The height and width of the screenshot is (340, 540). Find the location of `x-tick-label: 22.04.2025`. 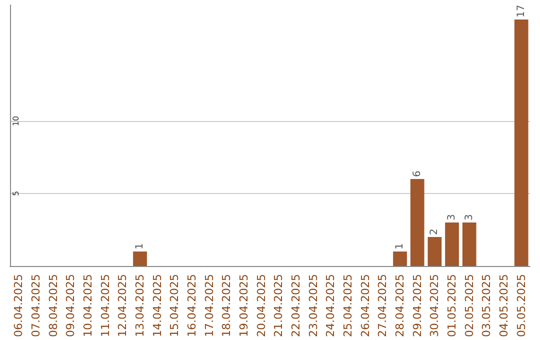

x-tick-label: 22.04.2025 is located at coordinates (296, 306).